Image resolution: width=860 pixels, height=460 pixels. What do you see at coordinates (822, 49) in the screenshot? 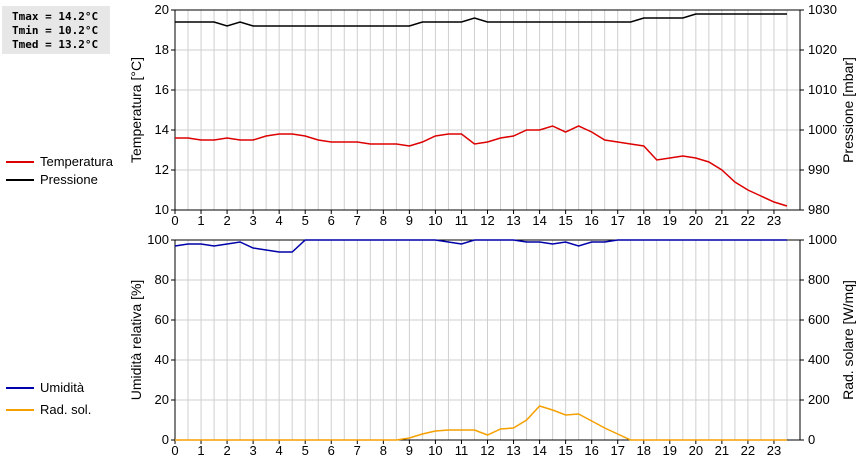
I see `y2-tick-label: 1020` at bounding box center [822, 49].